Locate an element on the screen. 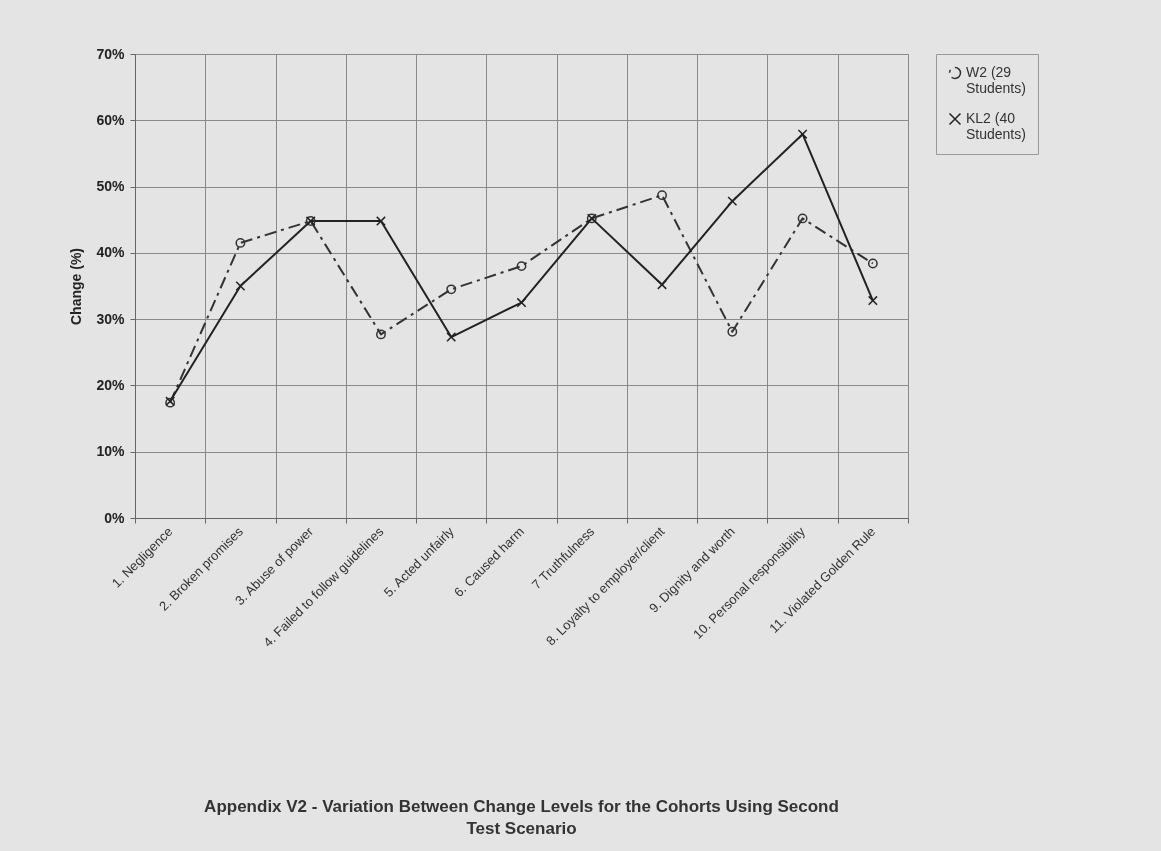 The image size is (1161, 851). y-tick-label: 10% is located at coordinates (111, 451).